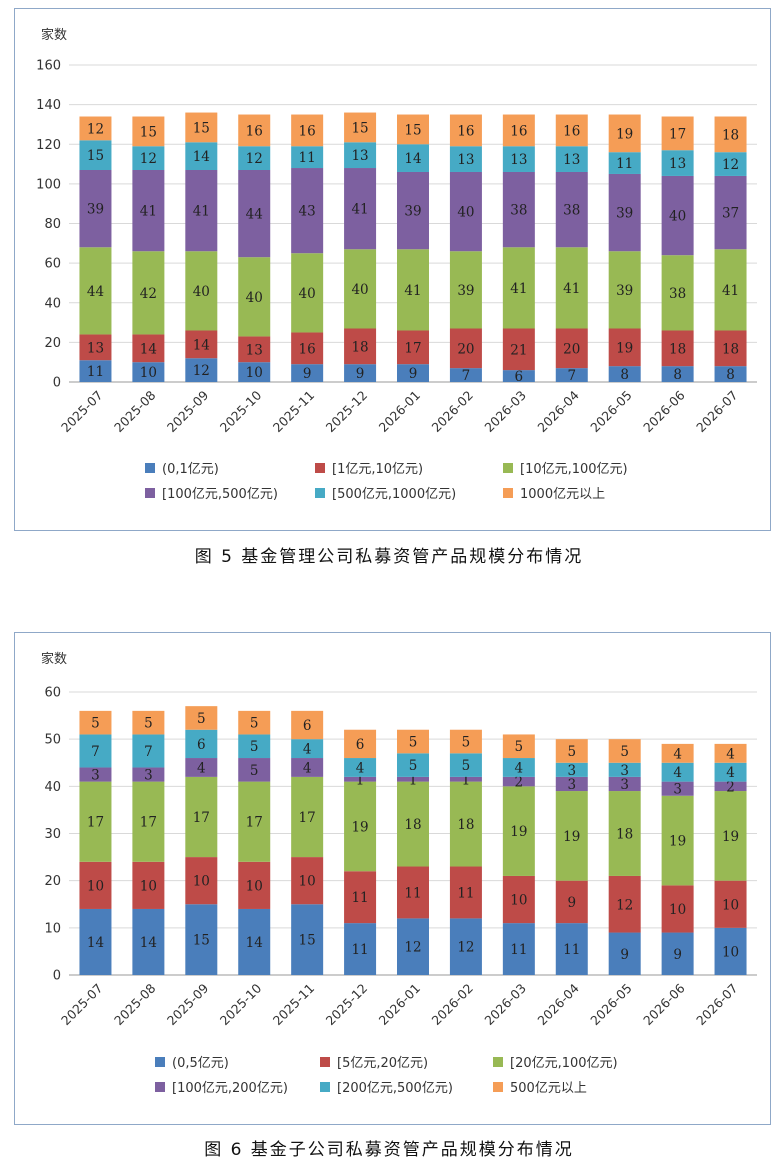  I want to click on legend-label: [5亿元,20亿元), so click(382, 1063).